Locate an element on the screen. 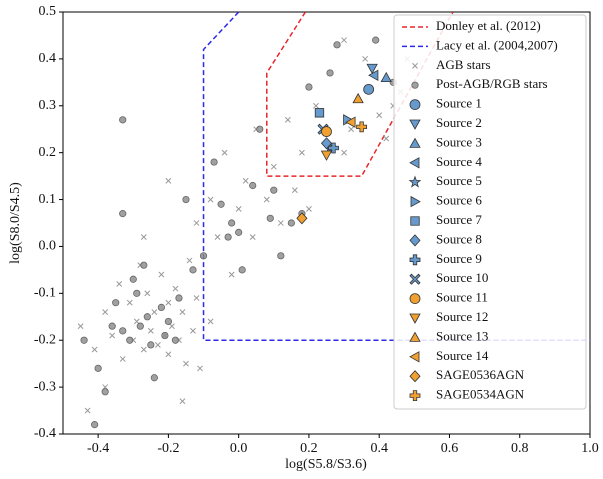 The height and width of the screenshot is (479, 603). legend-label: Source 14 is located at coordinates (462, 355).